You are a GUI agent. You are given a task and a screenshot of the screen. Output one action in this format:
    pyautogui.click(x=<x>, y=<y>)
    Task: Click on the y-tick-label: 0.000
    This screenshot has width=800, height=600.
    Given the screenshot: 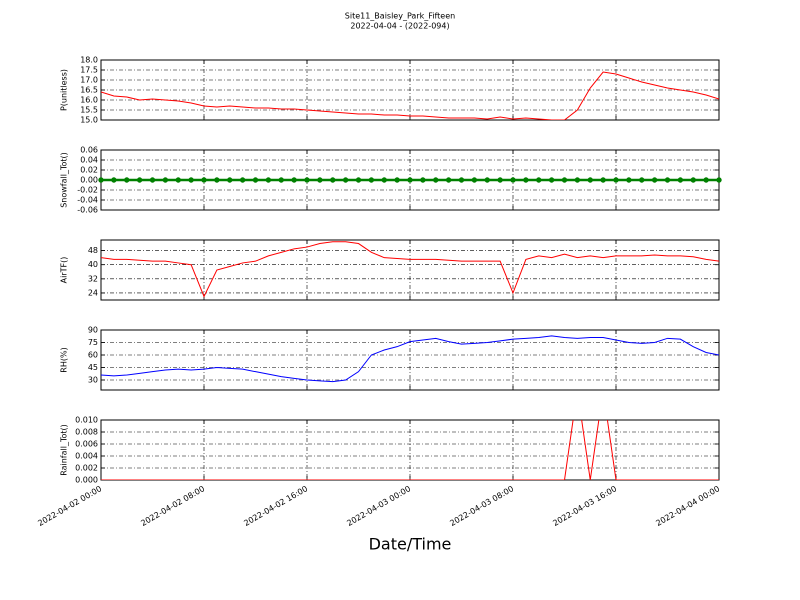 What is the action you would take?
    pyautogui.click(x=86, y=480)
    